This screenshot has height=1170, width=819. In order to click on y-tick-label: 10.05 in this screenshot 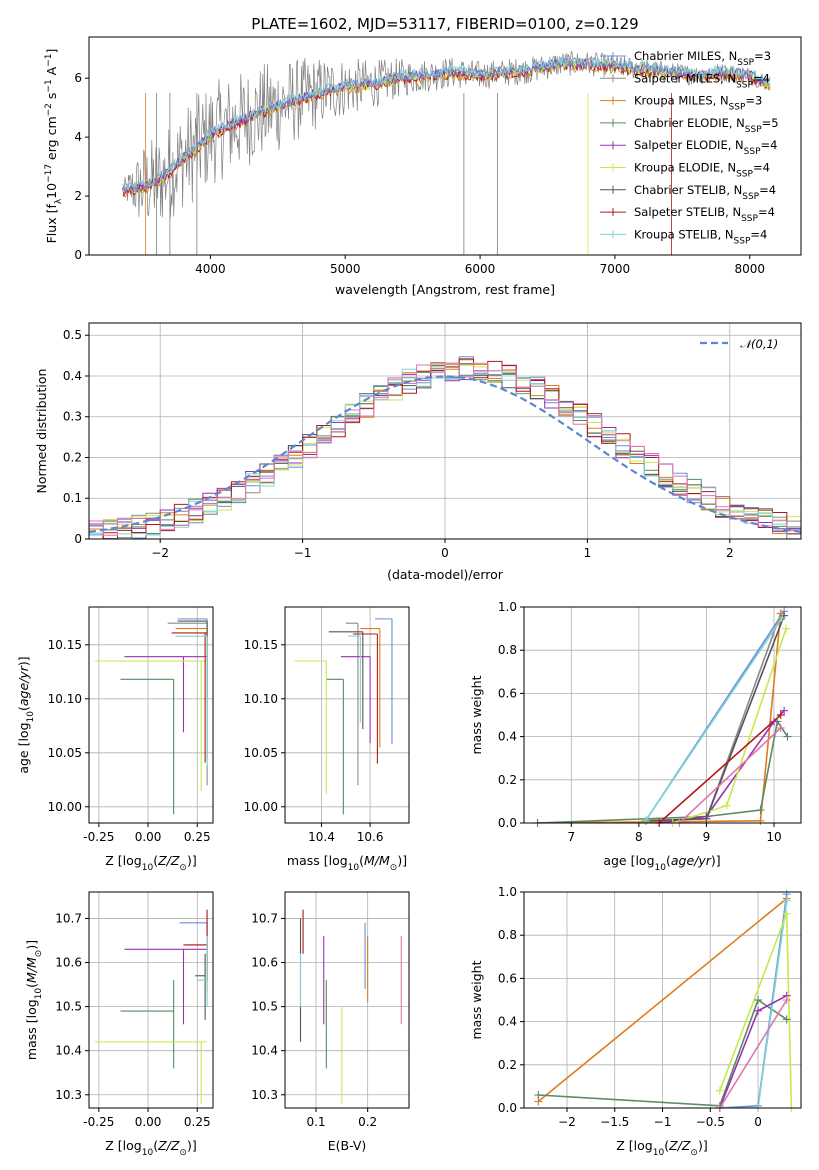, I will do `click(65, 753)`.